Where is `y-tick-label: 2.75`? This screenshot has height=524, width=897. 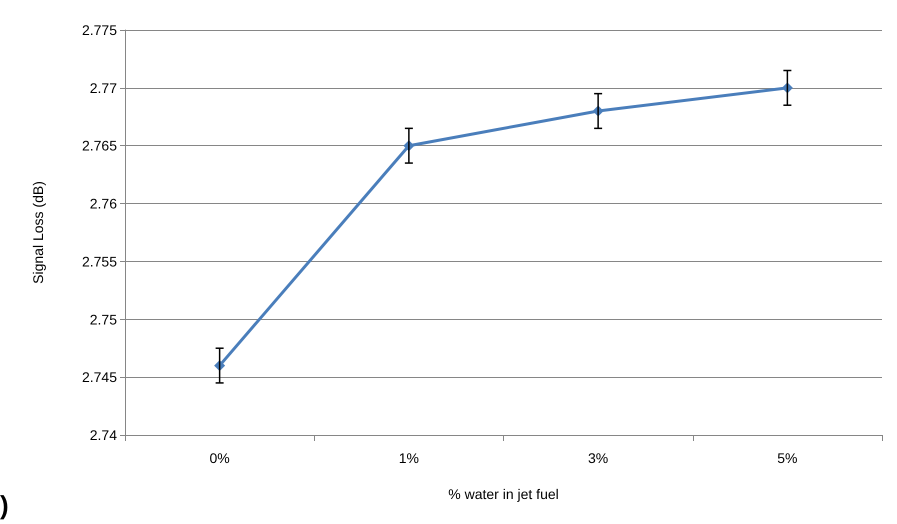
y-tick-label: 2.75 is located at coordinates (104, 319).